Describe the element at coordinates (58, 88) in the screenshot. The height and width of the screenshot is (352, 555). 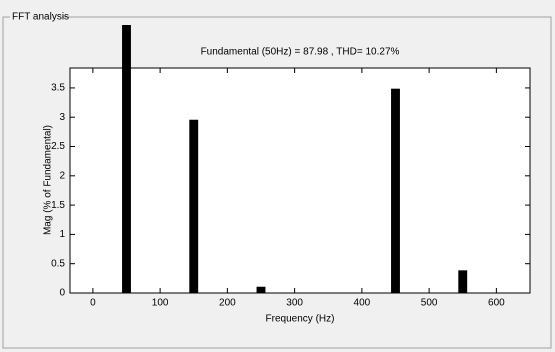
I see `y-tick-label: 3.5` at that location.